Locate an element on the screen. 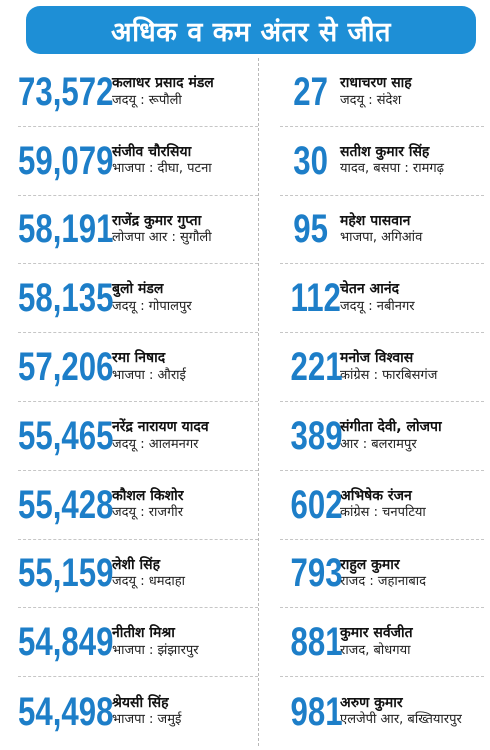  party-constituency: राजद, बोधगया is located at coordinates (375, 650).